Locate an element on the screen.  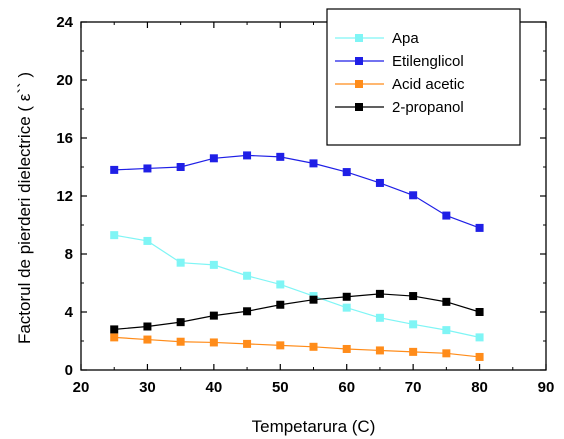
legend-marker-acid-acetic is located at coordinates (359, 84).